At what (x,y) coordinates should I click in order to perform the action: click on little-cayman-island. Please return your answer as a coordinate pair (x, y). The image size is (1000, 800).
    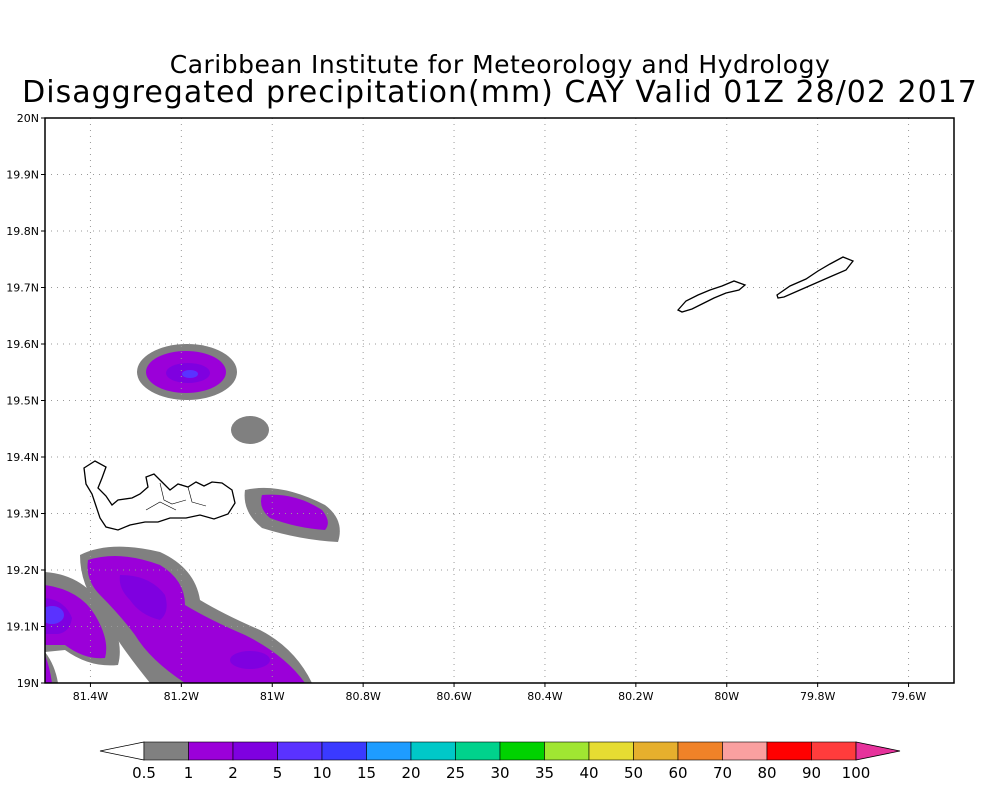
    Looking at the image, I should click on (711, 296).